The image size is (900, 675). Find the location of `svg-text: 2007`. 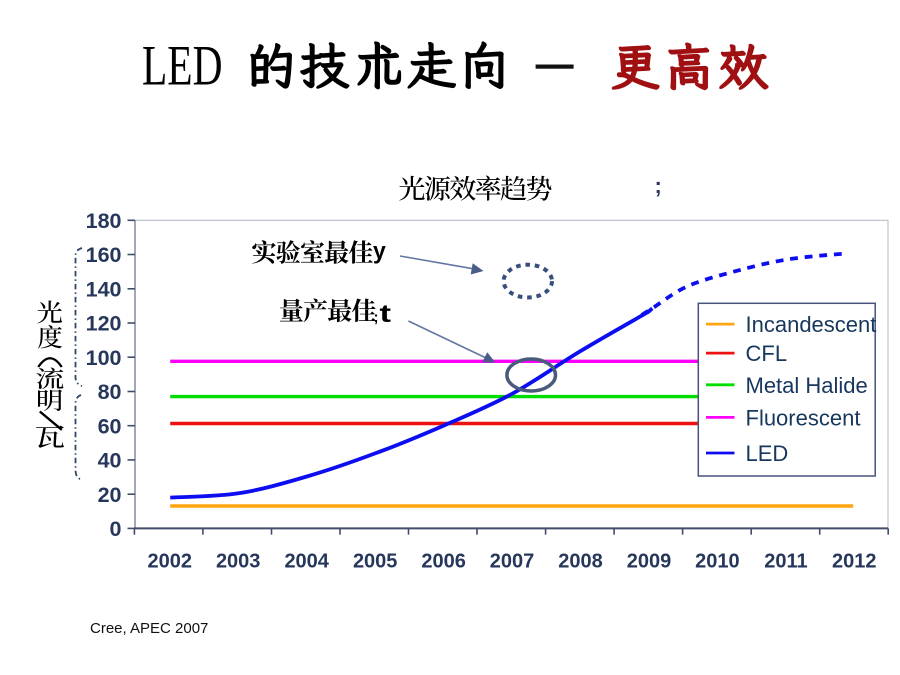

svg-text: 2007 is located at coordinates (512, 562).